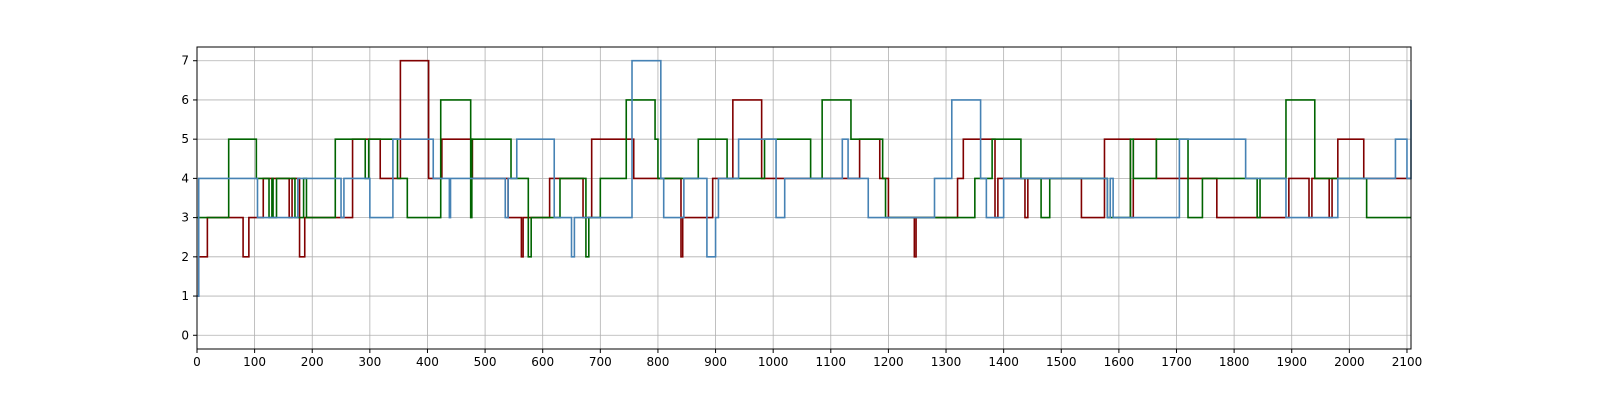  What do you see at coordinates (657, 362) in the screenshot?
I see `x-tick-label: 800` at bounding box center [657, 362].